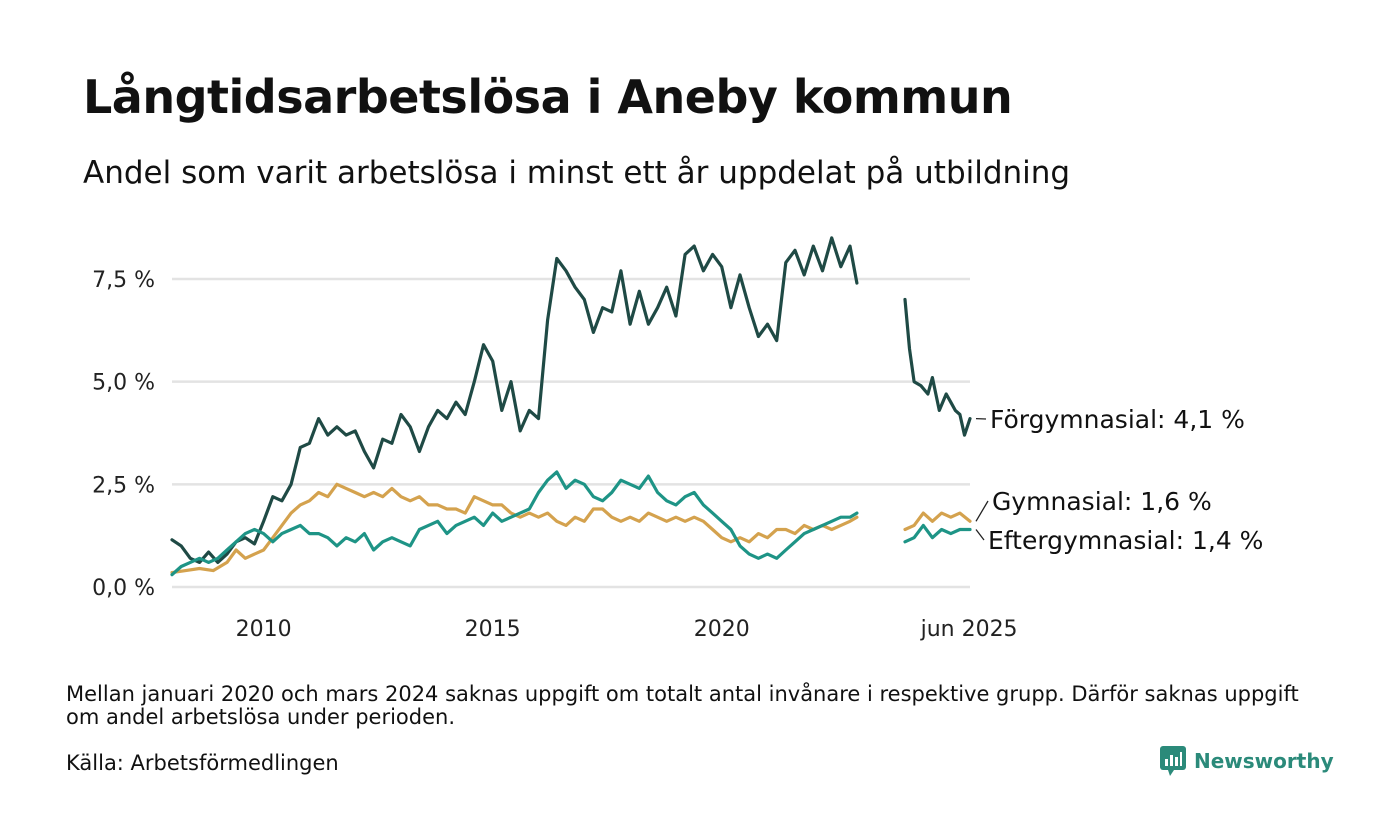 The image size is (1400, 840). Describe the element at coordinates (1264, 761) in the screenshot. I see `newsworthy-logo-text: Newsworthy` at that location.